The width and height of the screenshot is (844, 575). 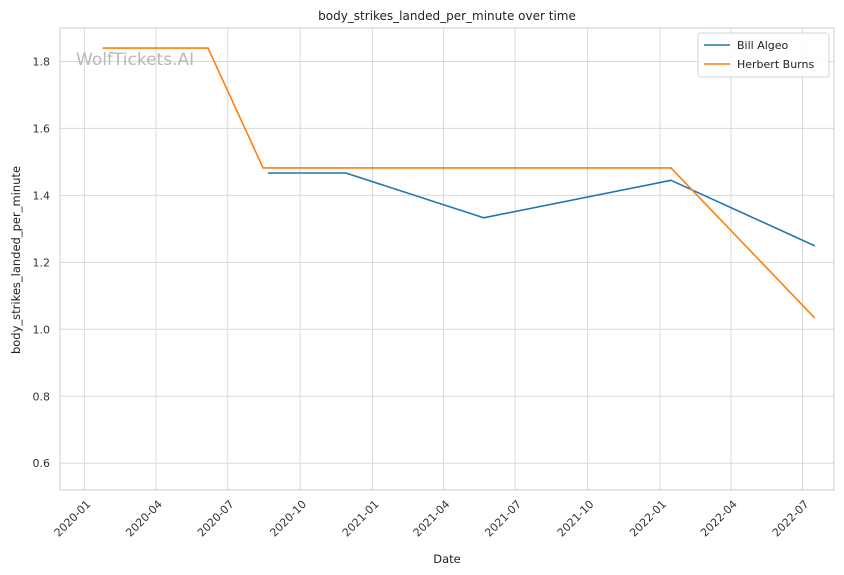 I want to click on y-tick-label: 0.8, so click(x=42, y=396).